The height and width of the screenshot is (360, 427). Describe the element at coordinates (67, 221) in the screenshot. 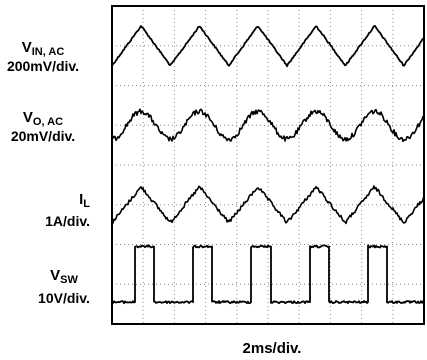

I see `channel-3-scale: 1A/div.` at that location.